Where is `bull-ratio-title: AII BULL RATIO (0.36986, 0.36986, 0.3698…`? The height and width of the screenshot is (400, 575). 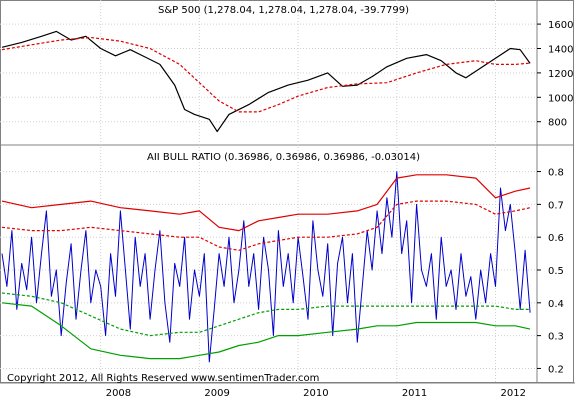 bull-ratio-title: AII BULL RATIO (0.36986, 0.36986, 0.3698… is located at coordinates (283, 157).